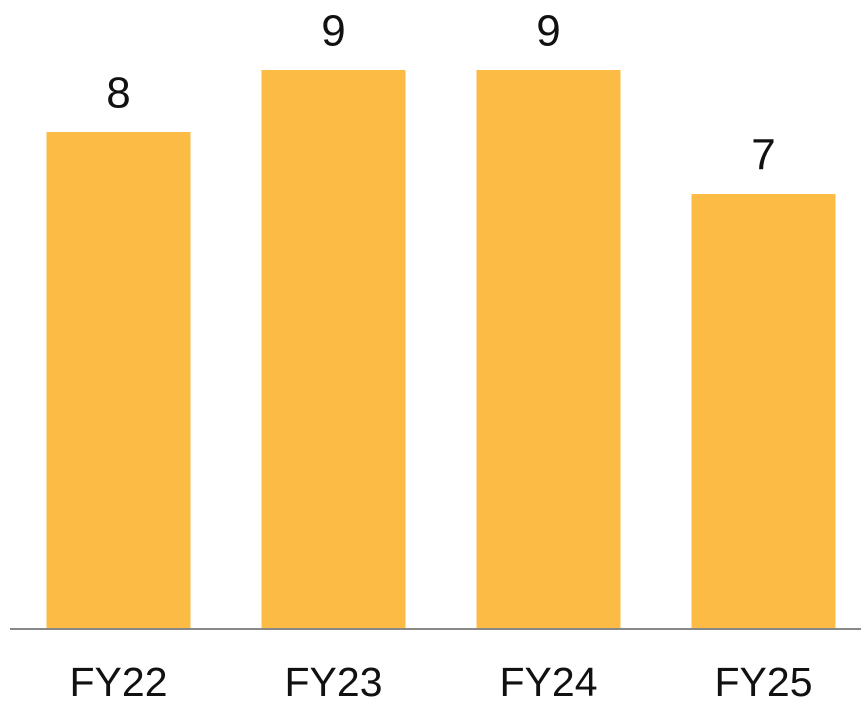 This screenshot has height=702, width=861. What do you see at coordinates (763, 155) in the screenshot?
I see `value-label: 7` at bounding box center [763, 155].